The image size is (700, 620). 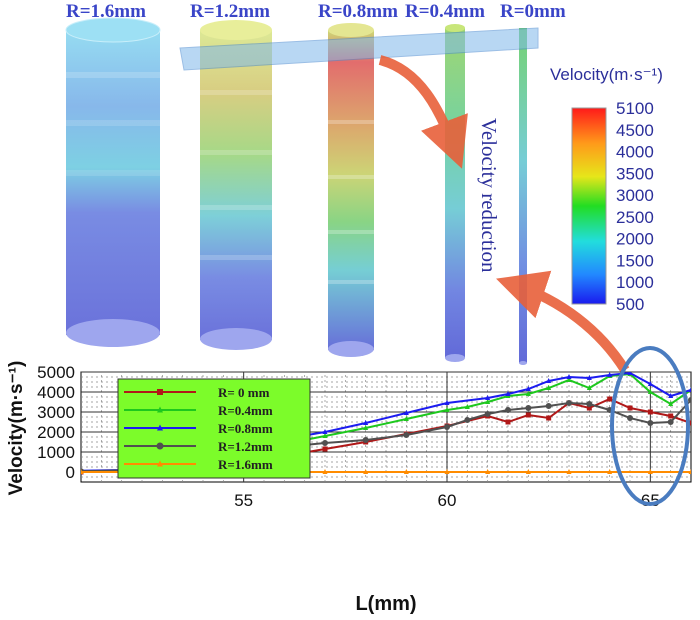 What do you see at coordinates (244, 392) in the screenshot?
I see `legend-label: R= 0 mm` at bounding box center [244, 392].